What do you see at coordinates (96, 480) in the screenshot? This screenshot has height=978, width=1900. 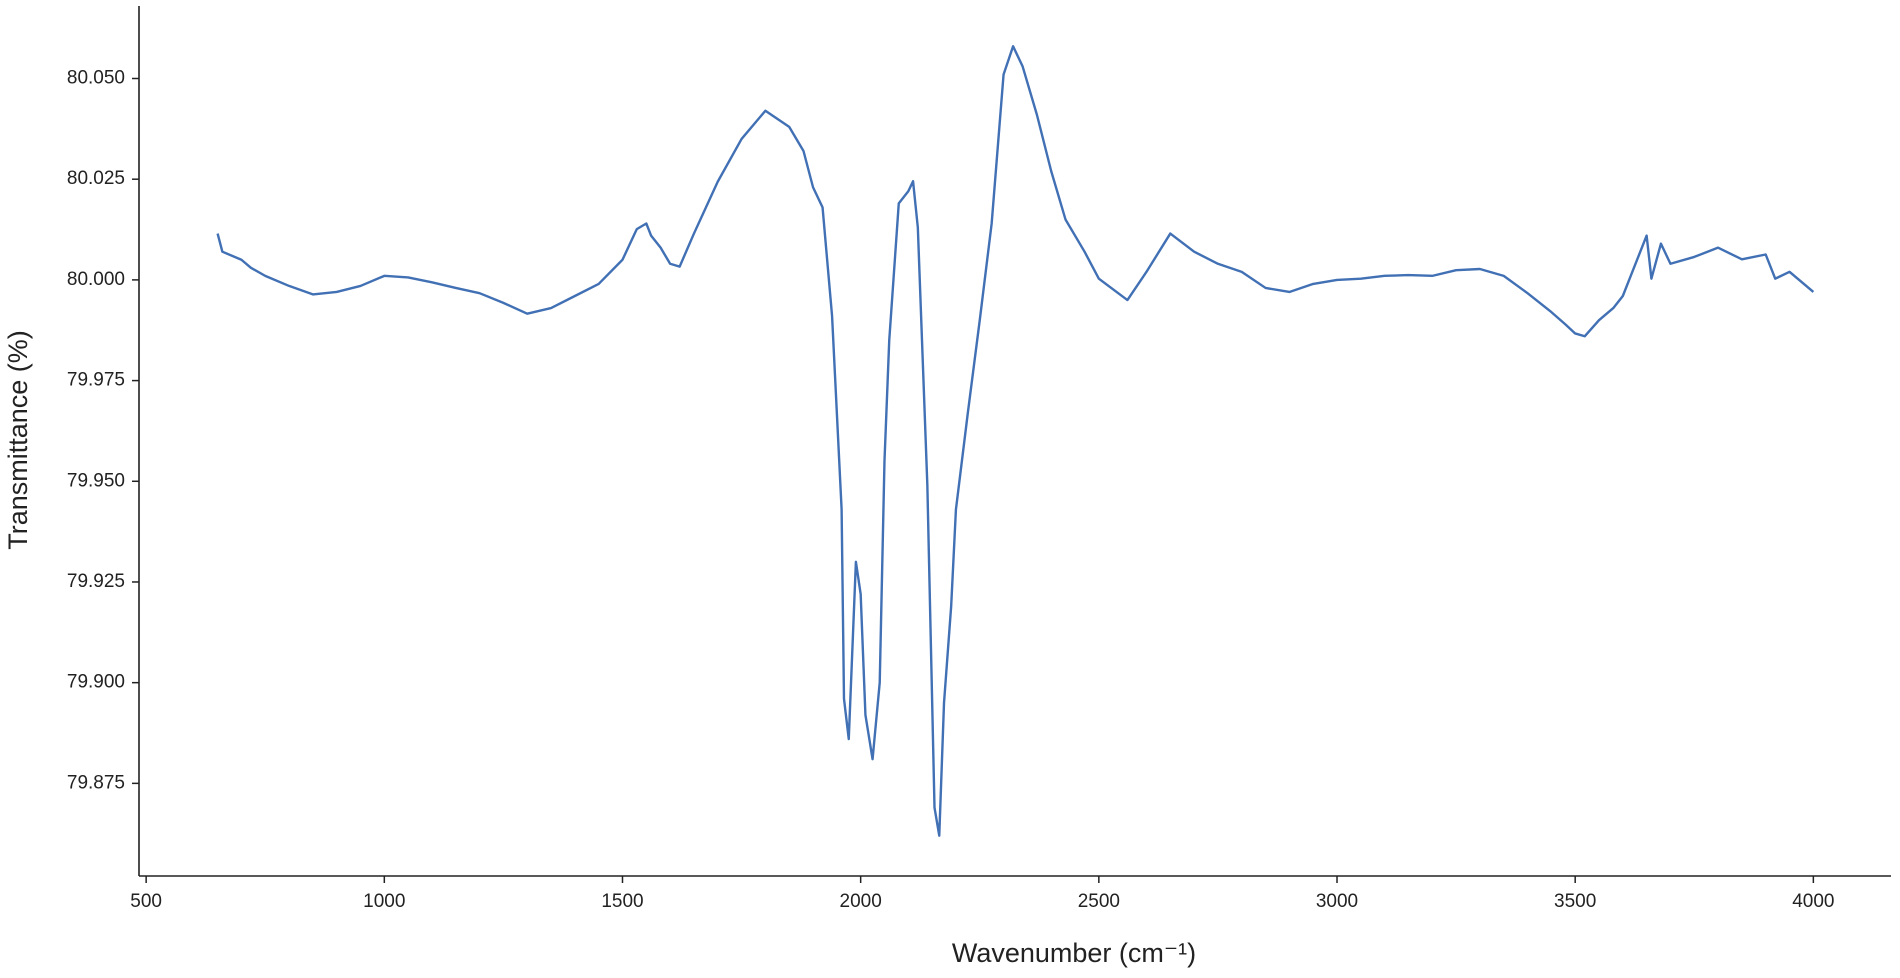 I see `y-tick-label: 79.950` at bounding box center [96, 480].